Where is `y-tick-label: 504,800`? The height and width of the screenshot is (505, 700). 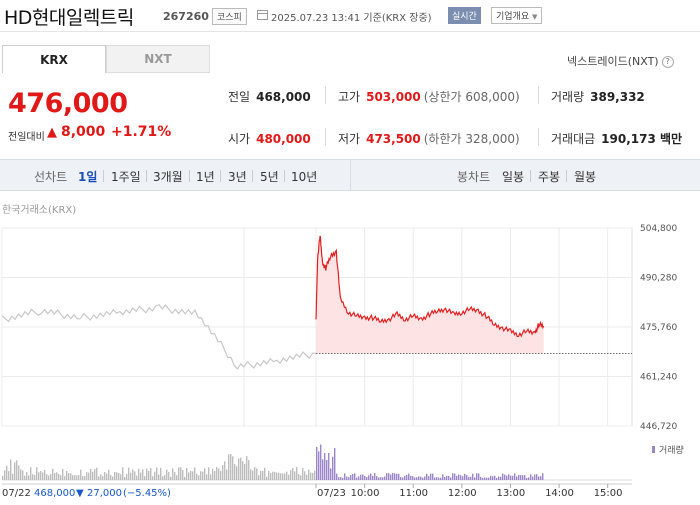 y-tick-label: 504,800 is located at coordinates (658, 229).